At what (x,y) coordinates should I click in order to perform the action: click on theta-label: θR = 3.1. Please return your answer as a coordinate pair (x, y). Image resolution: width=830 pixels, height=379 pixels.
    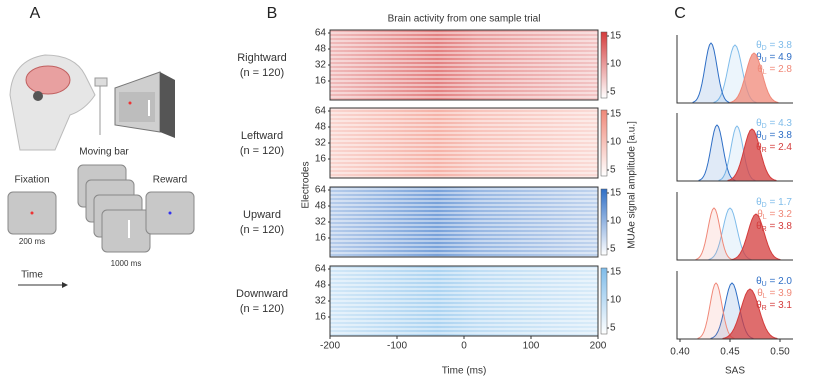
    Looking at the image, I should click on (774, 306).